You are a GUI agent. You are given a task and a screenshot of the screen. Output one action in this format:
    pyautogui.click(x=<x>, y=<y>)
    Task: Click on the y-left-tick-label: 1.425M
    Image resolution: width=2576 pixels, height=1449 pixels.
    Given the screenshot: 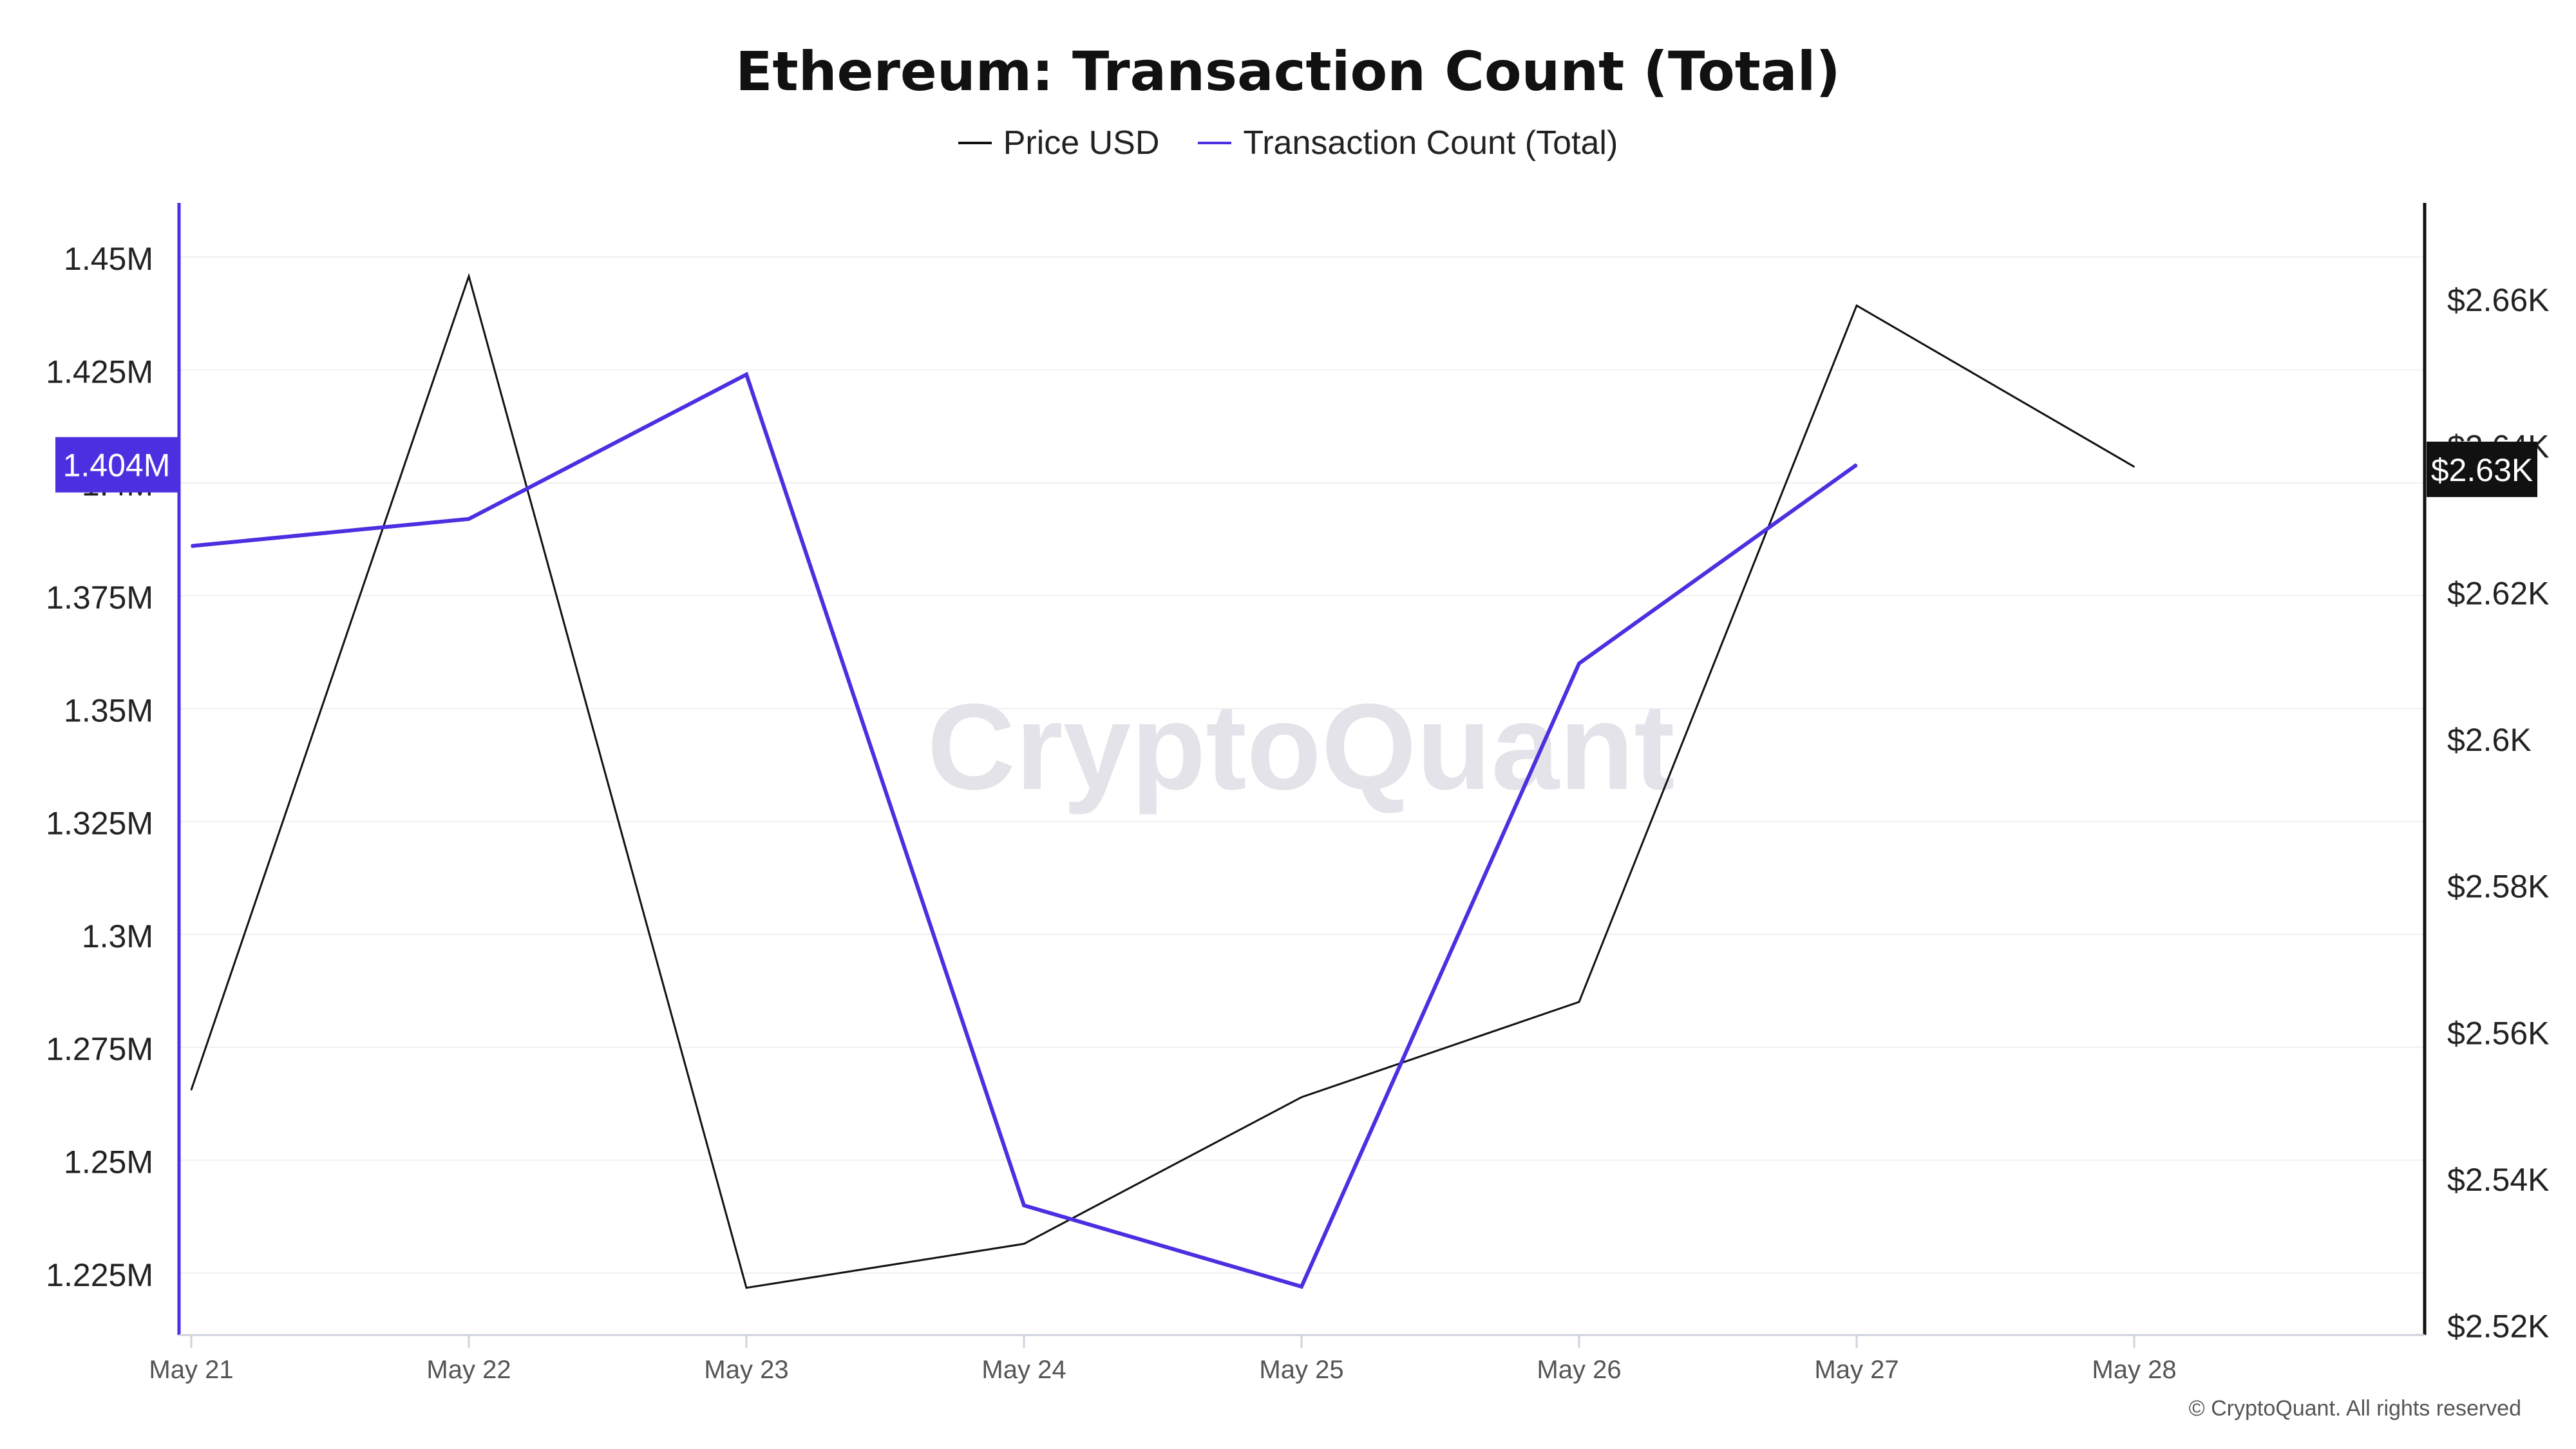 What is the action you would take?
    pyautogui.click(x=100, y=372)
    